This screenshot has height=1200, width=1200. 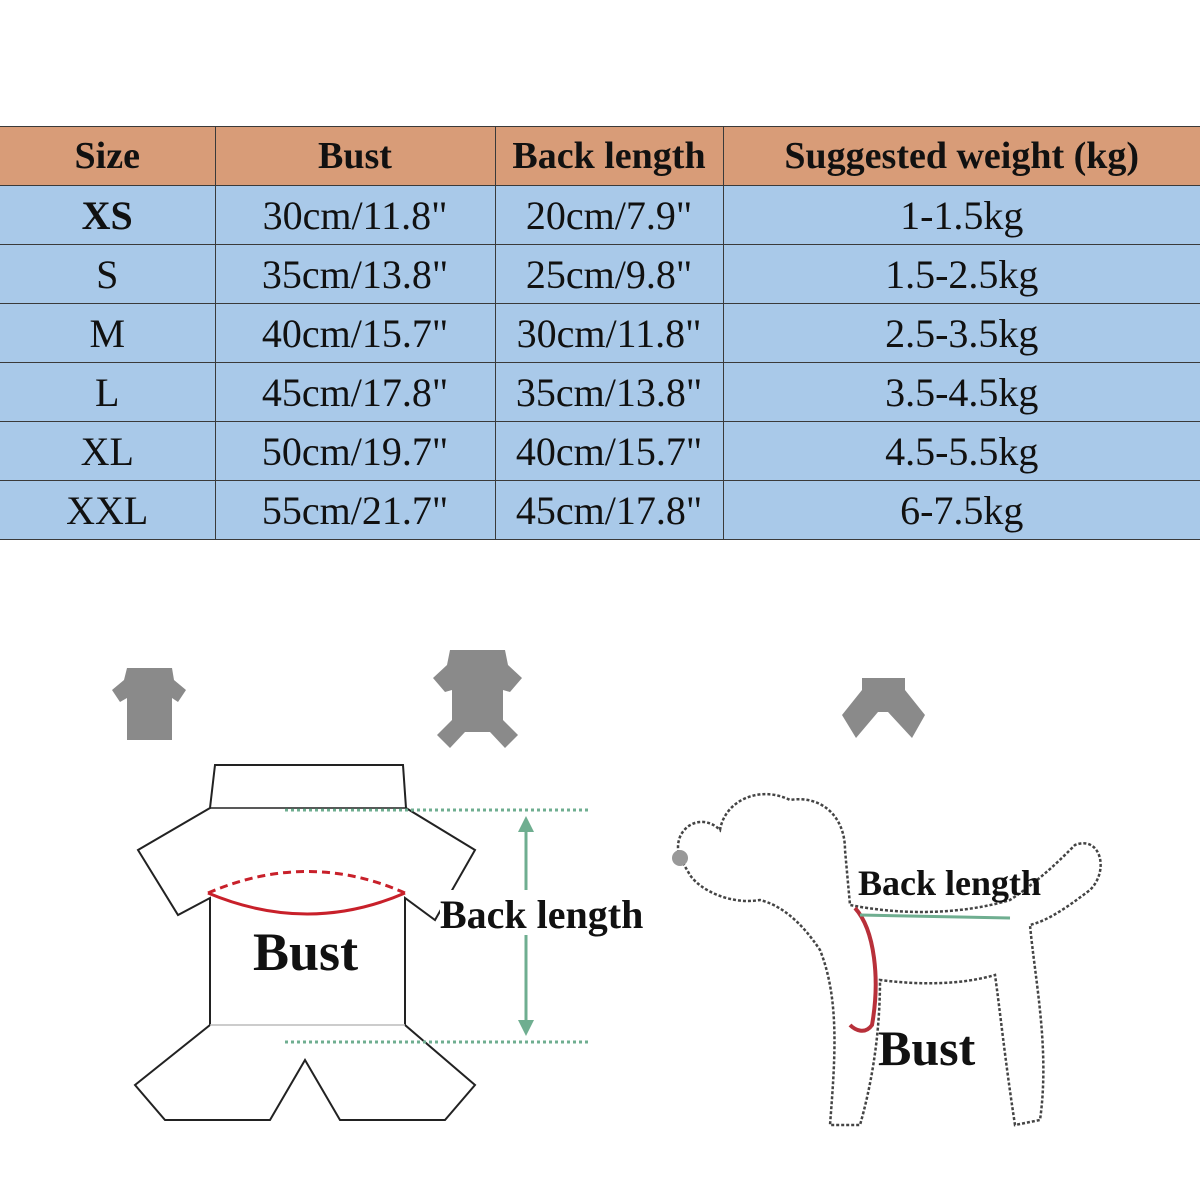 I want to click on table-row: M 40cm/15.7" 30cm/11.8" 2.5-3.5kg, so click(x=600, y=333).